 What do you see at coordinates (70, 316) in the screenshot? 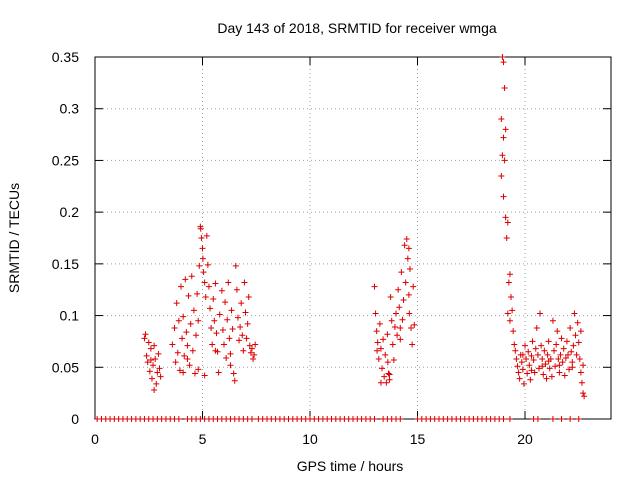
I see `y-tick-label: 0.1` at bounding box center [70, 316].